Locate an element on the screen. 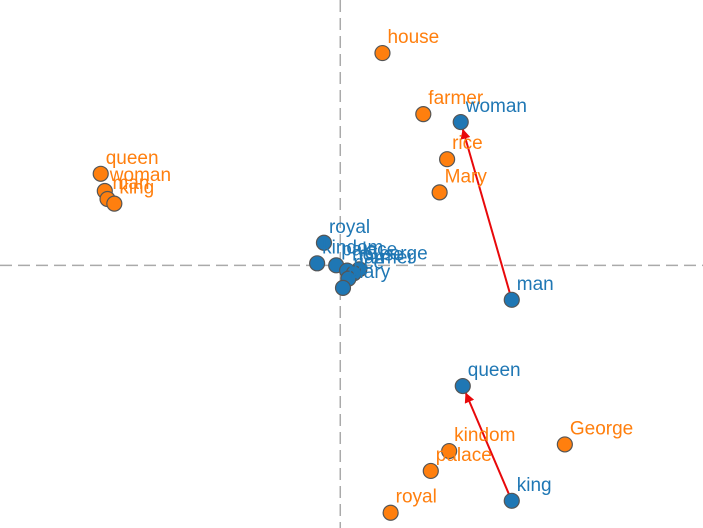  orange-label-house: house is located at coordinates (413, 37).